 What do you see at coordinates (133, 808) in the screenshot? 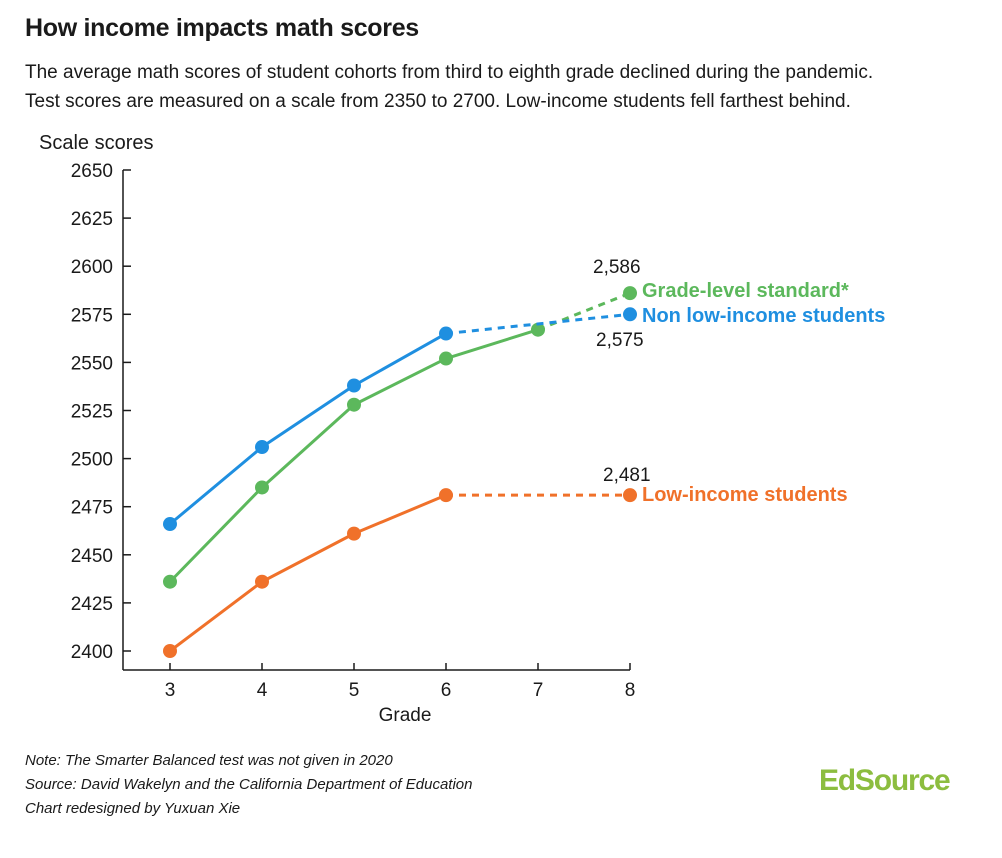
I see `credit-text: Chart redesigned by Yuxuan Xie` at bounding box center [133, 808].